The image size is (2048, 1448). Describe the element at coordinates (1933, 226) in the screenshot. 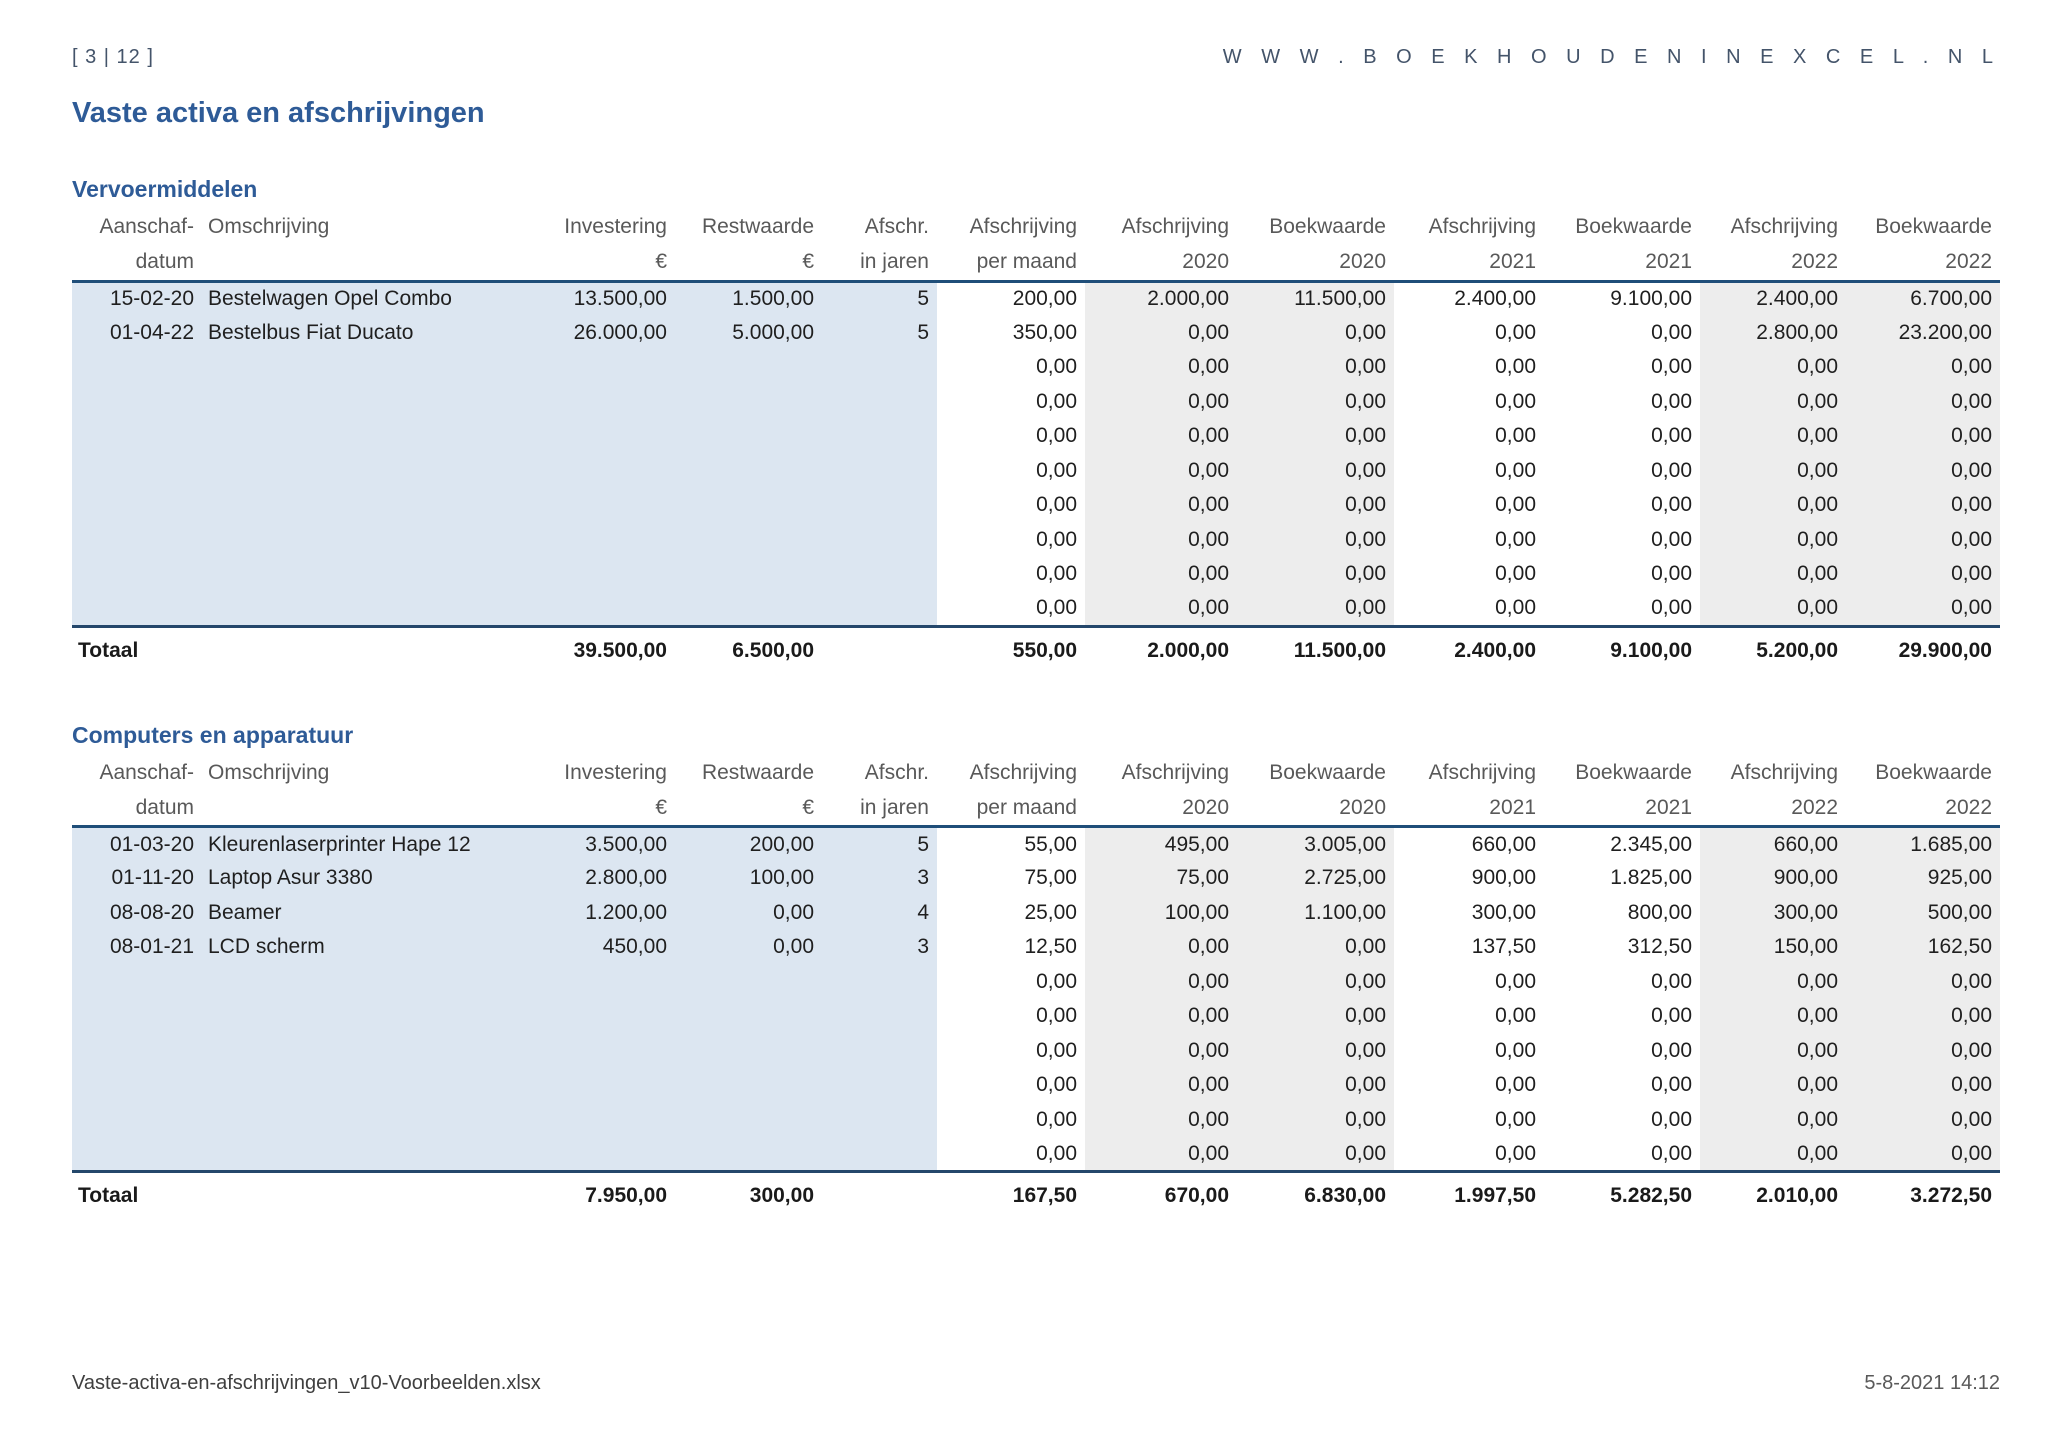

I see `column-header: Boekwaarde` at that location.